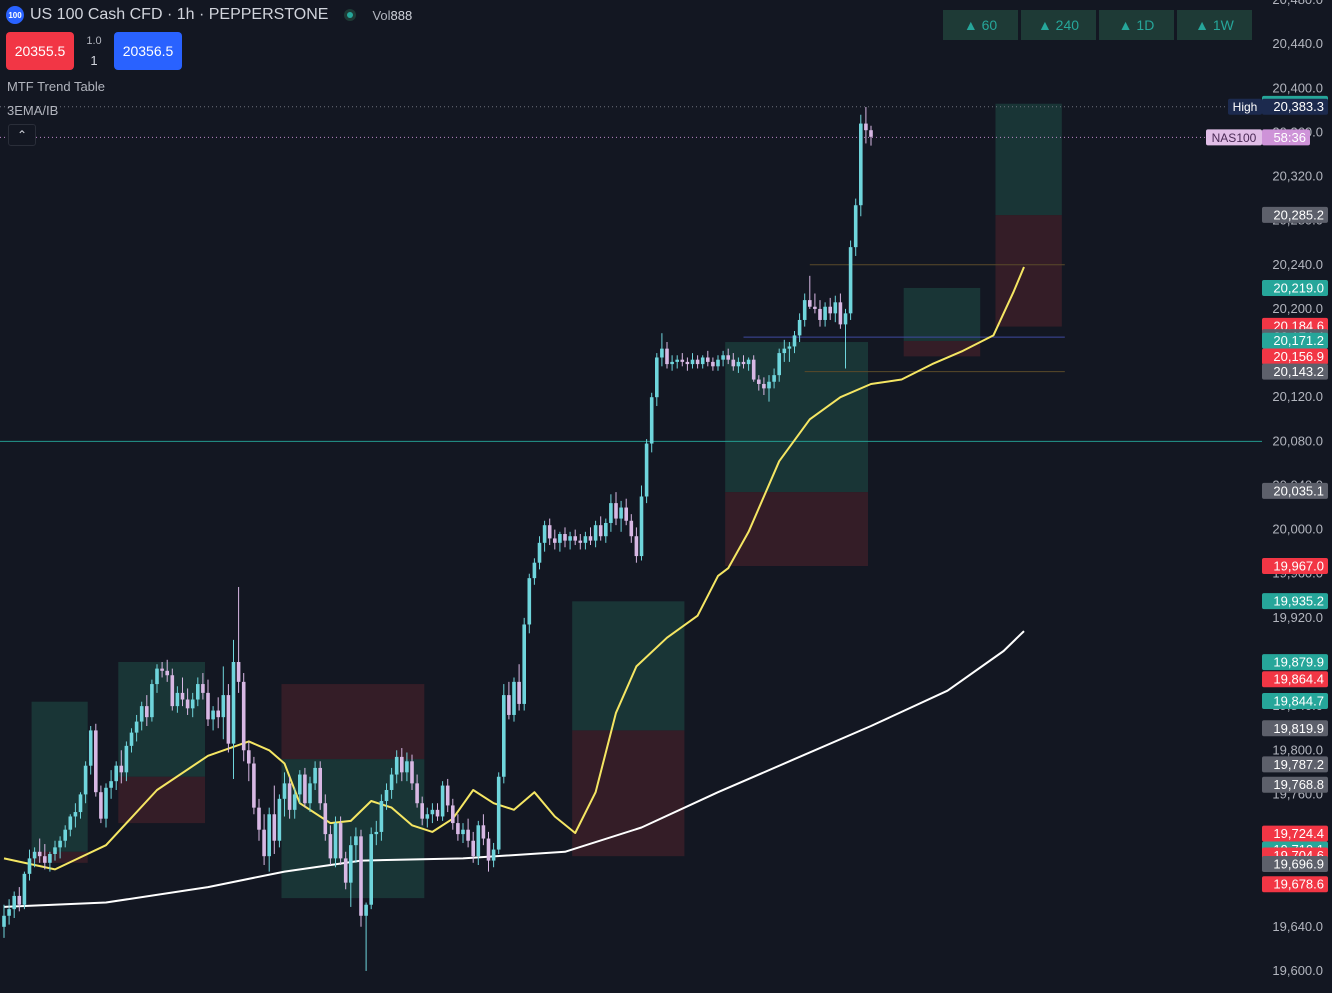 This screenshot has height=993, width=1332. Describe the element at coordinates (1298, 371) in the screenshot. I see `price-tag-value: 20,143.2` at that location.